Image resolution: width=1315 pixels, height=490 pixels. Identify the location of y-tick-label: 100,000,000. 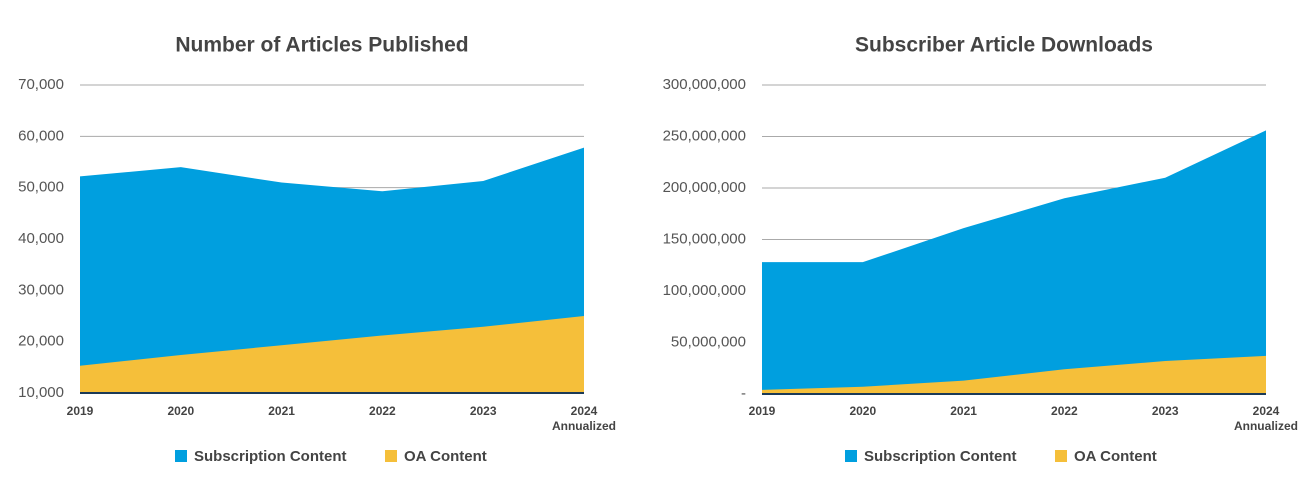
(704, 290).